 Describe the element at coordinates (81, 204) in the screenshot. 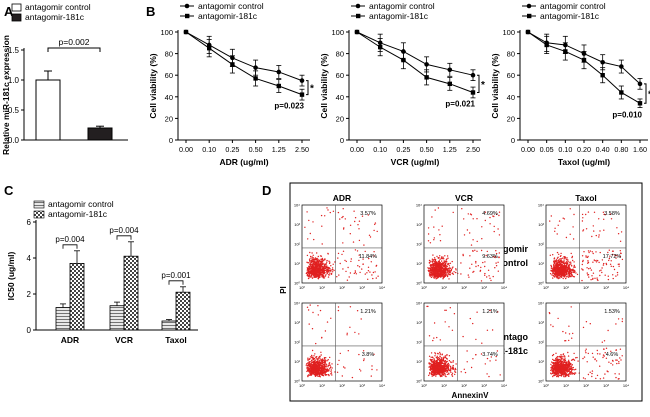

I see `legend-label: antagomir control` at that location.